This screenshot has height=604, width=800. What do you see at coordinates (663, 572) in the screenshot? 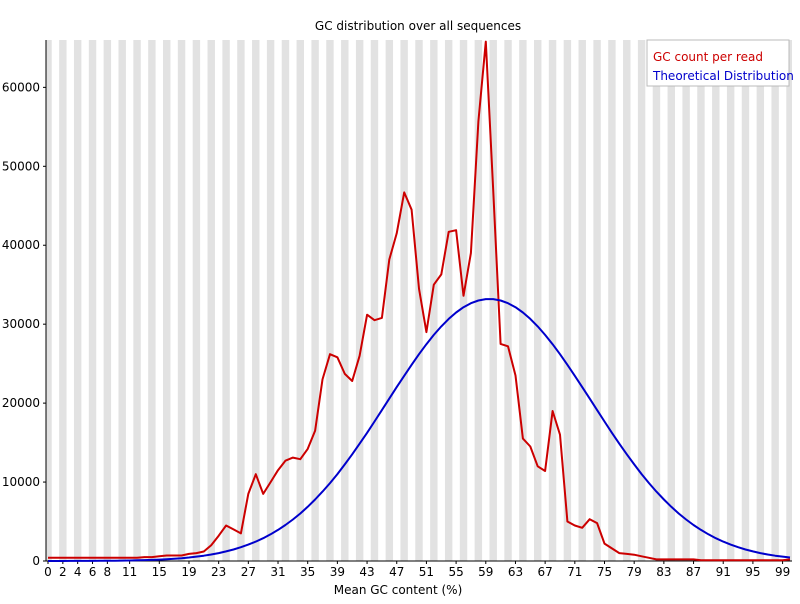
I see `x-tick-label: 83` at bounding box center [663, 572].